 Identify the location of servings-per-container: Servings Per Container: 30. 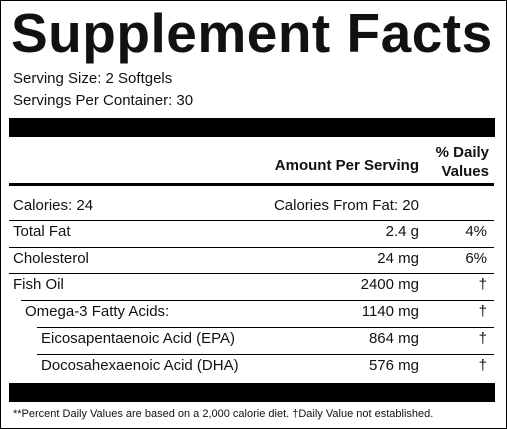
(103, 100).